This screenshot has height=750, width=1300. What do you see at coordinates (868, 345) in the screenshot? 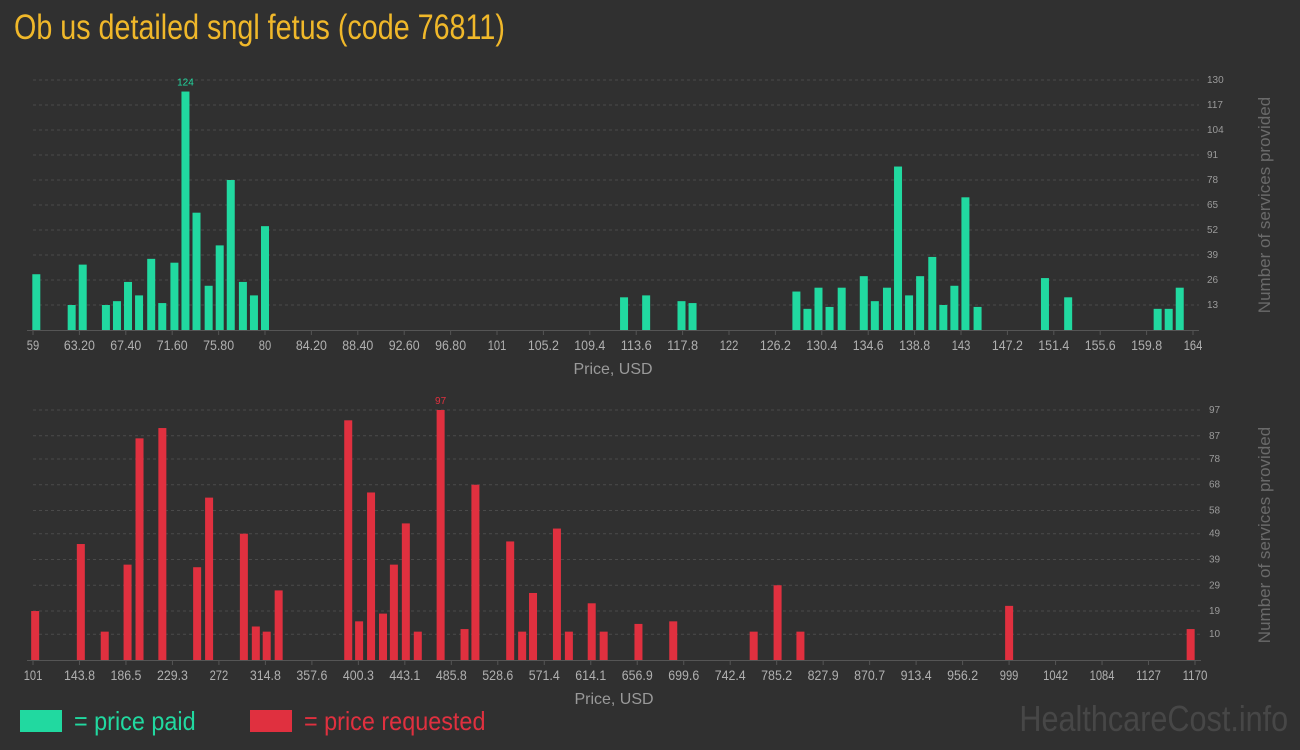
I see `paid-x-tick-label: 134.6` at bounding box center [868, 345].